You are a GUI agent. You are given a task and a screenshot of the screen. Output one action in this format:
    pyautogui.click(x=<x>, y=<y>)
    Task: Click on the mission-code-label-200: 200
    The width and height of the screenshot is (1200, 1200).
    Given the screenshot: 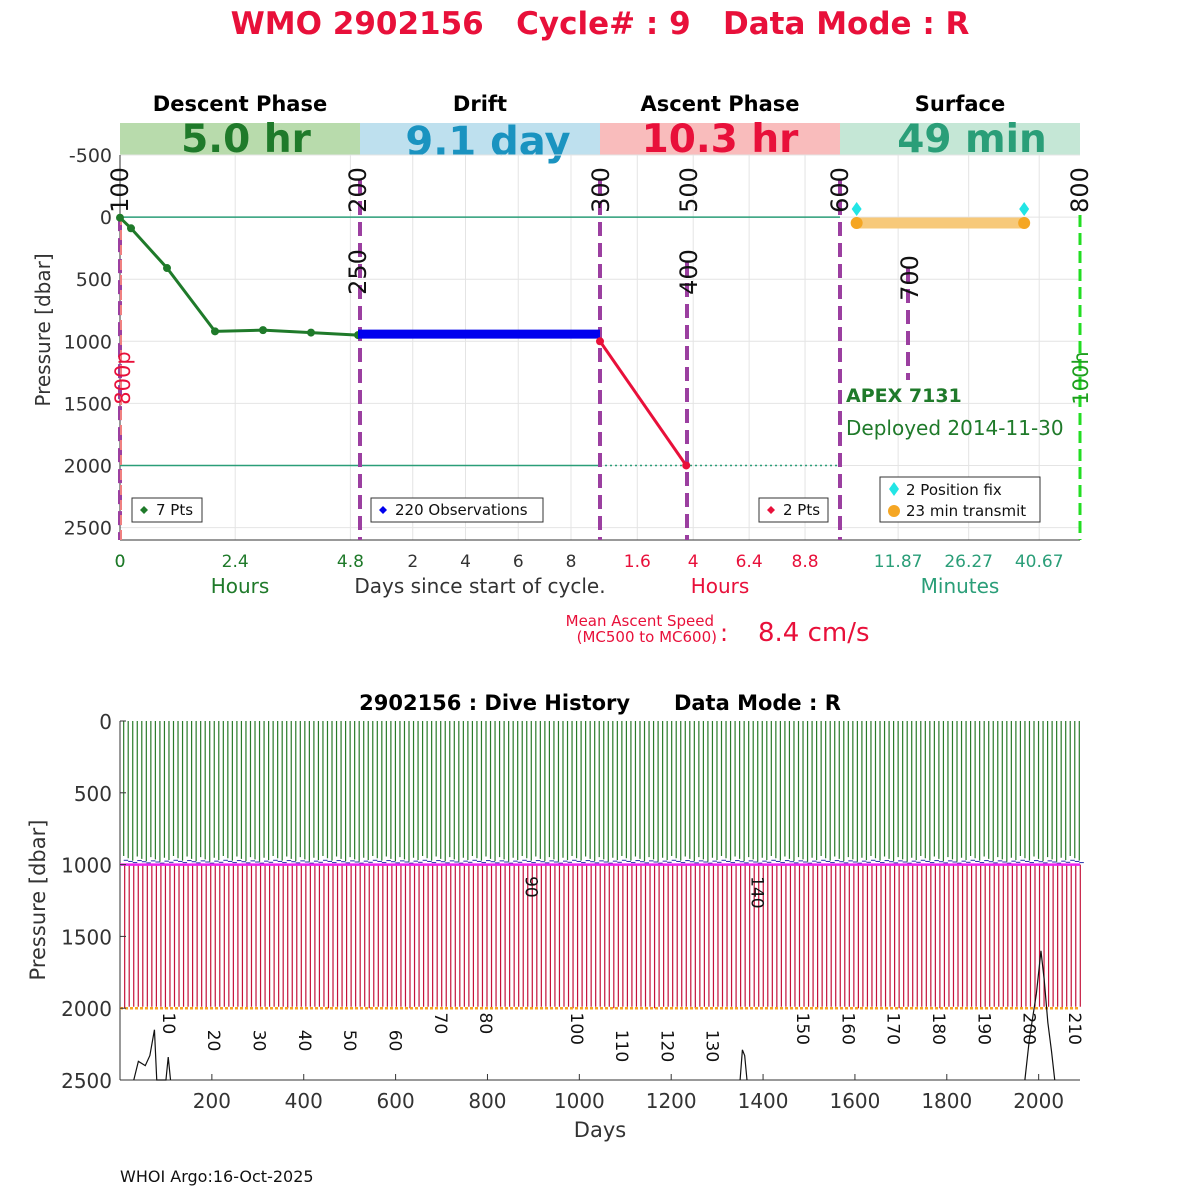 What is the action you would take?
    pyautogui.click(x=358, y=190)
    